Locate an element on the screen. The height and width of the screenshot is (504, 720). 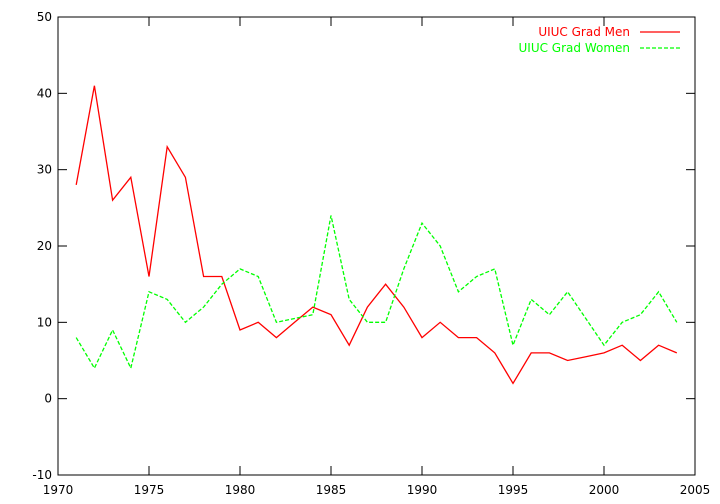
x-tick-label: 1970 is located at coordinates (58, 490).